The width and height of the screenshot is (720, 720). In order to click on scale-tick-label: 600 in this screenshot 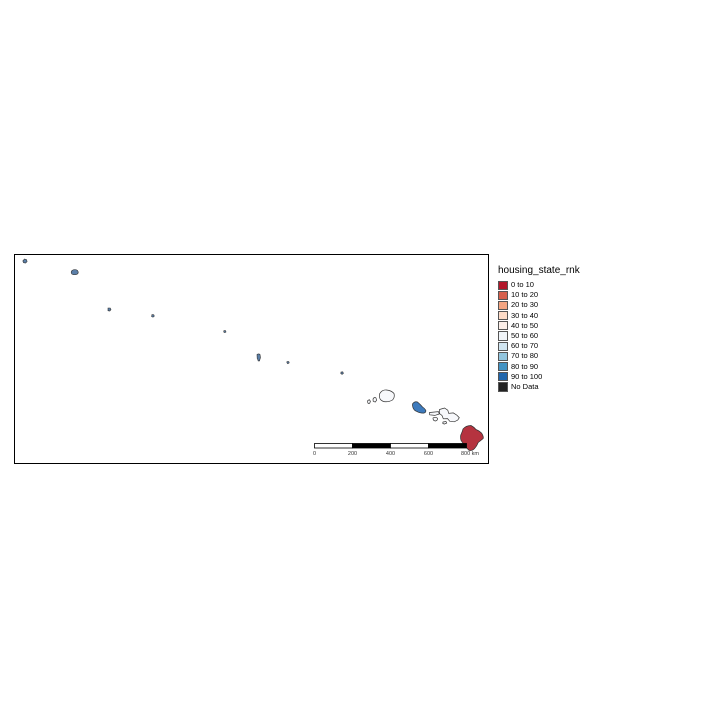, I will do `click(428, 454)`.